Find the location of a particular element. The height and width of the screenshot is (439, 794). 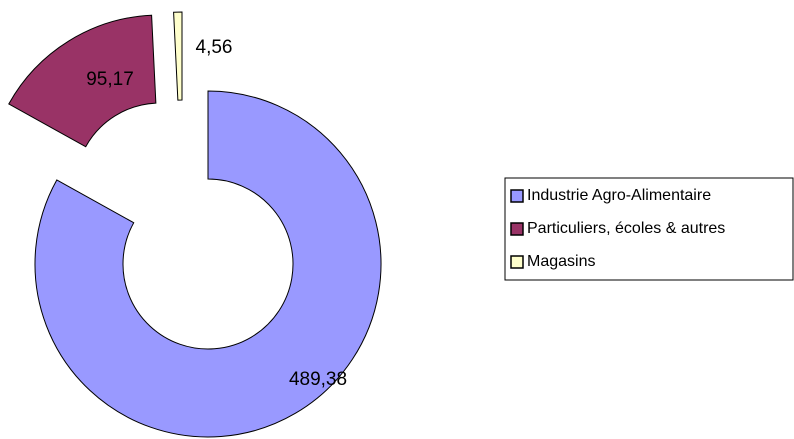

legend-label: Magasins is located at coordinates (561, 261).